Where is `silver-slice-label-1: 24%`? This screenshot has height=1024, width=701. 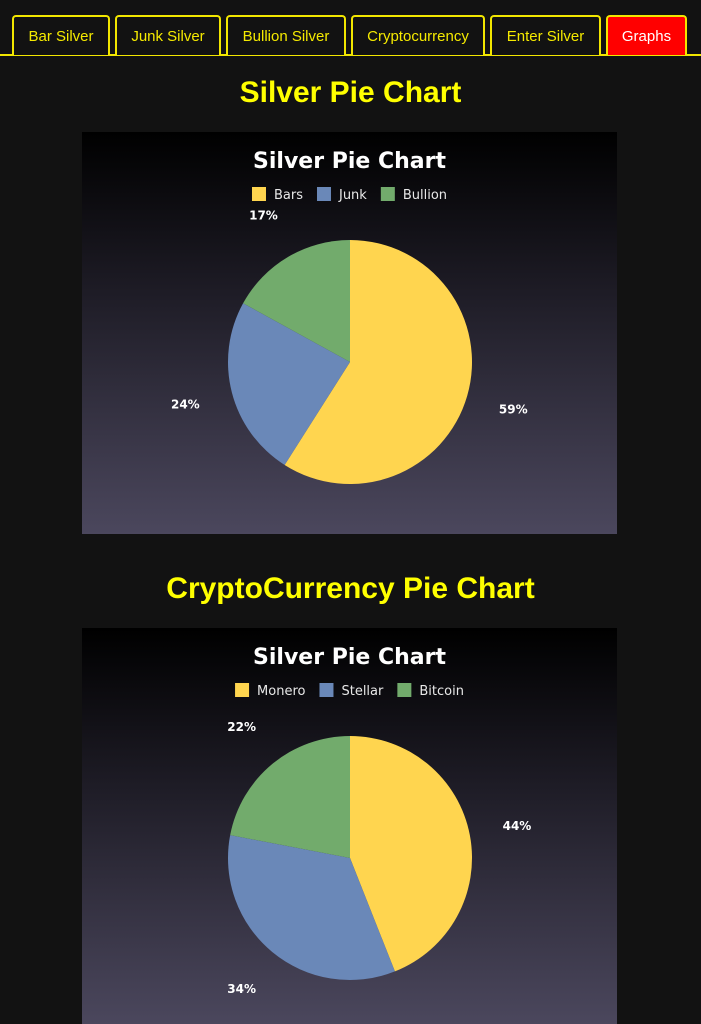 silver-slice-label-1: 24% is located at coordinates (185, 404).